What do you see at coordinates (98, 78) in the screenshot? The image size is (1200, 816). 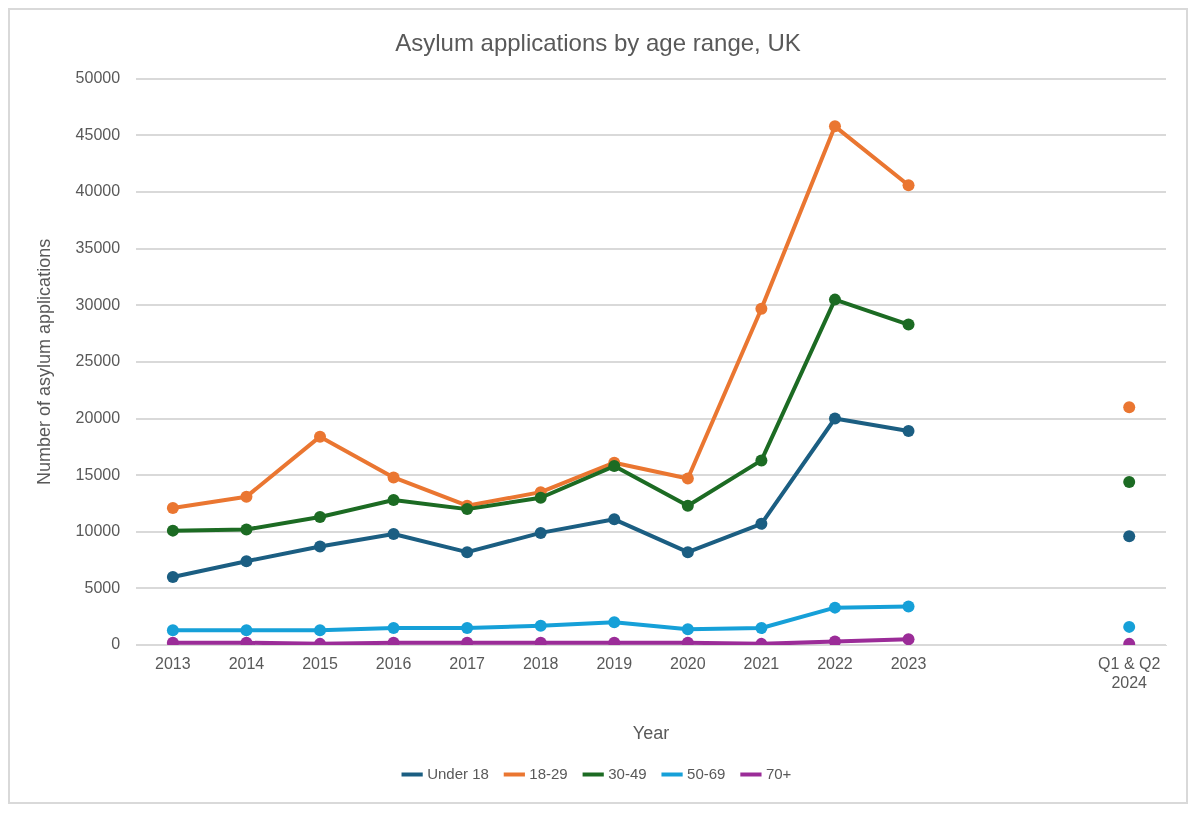 I see `y-tick-label: 50000` at bounding box center [98, 78].